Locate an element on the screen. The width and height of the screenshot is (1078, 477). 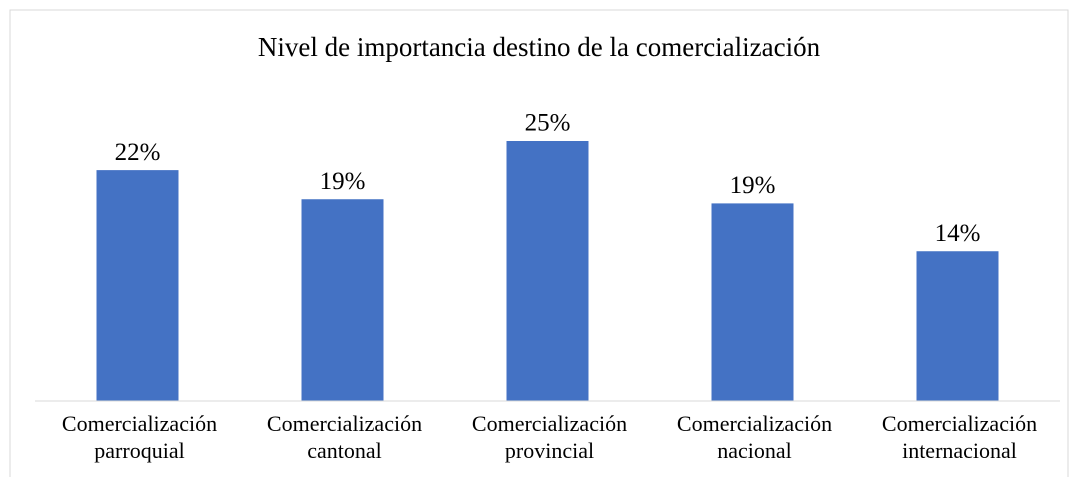
data-label: 22% is located at coordinates (138, 152).